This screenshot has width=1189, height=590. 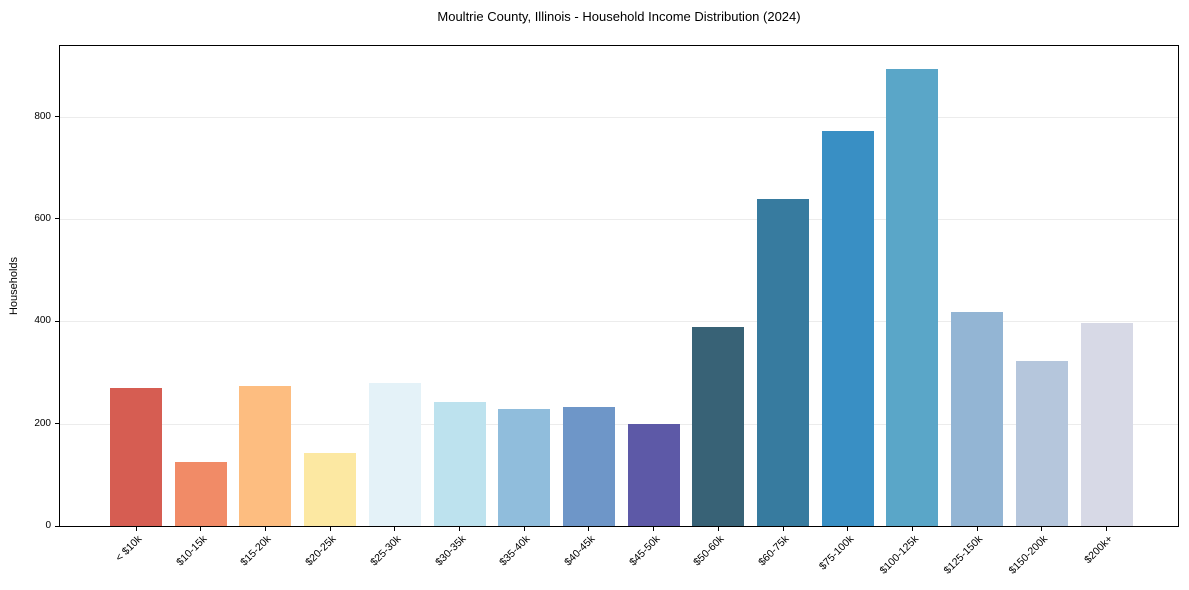 I want to click on x-tick-label-text: $30-35k, so click(x=450, y=551).